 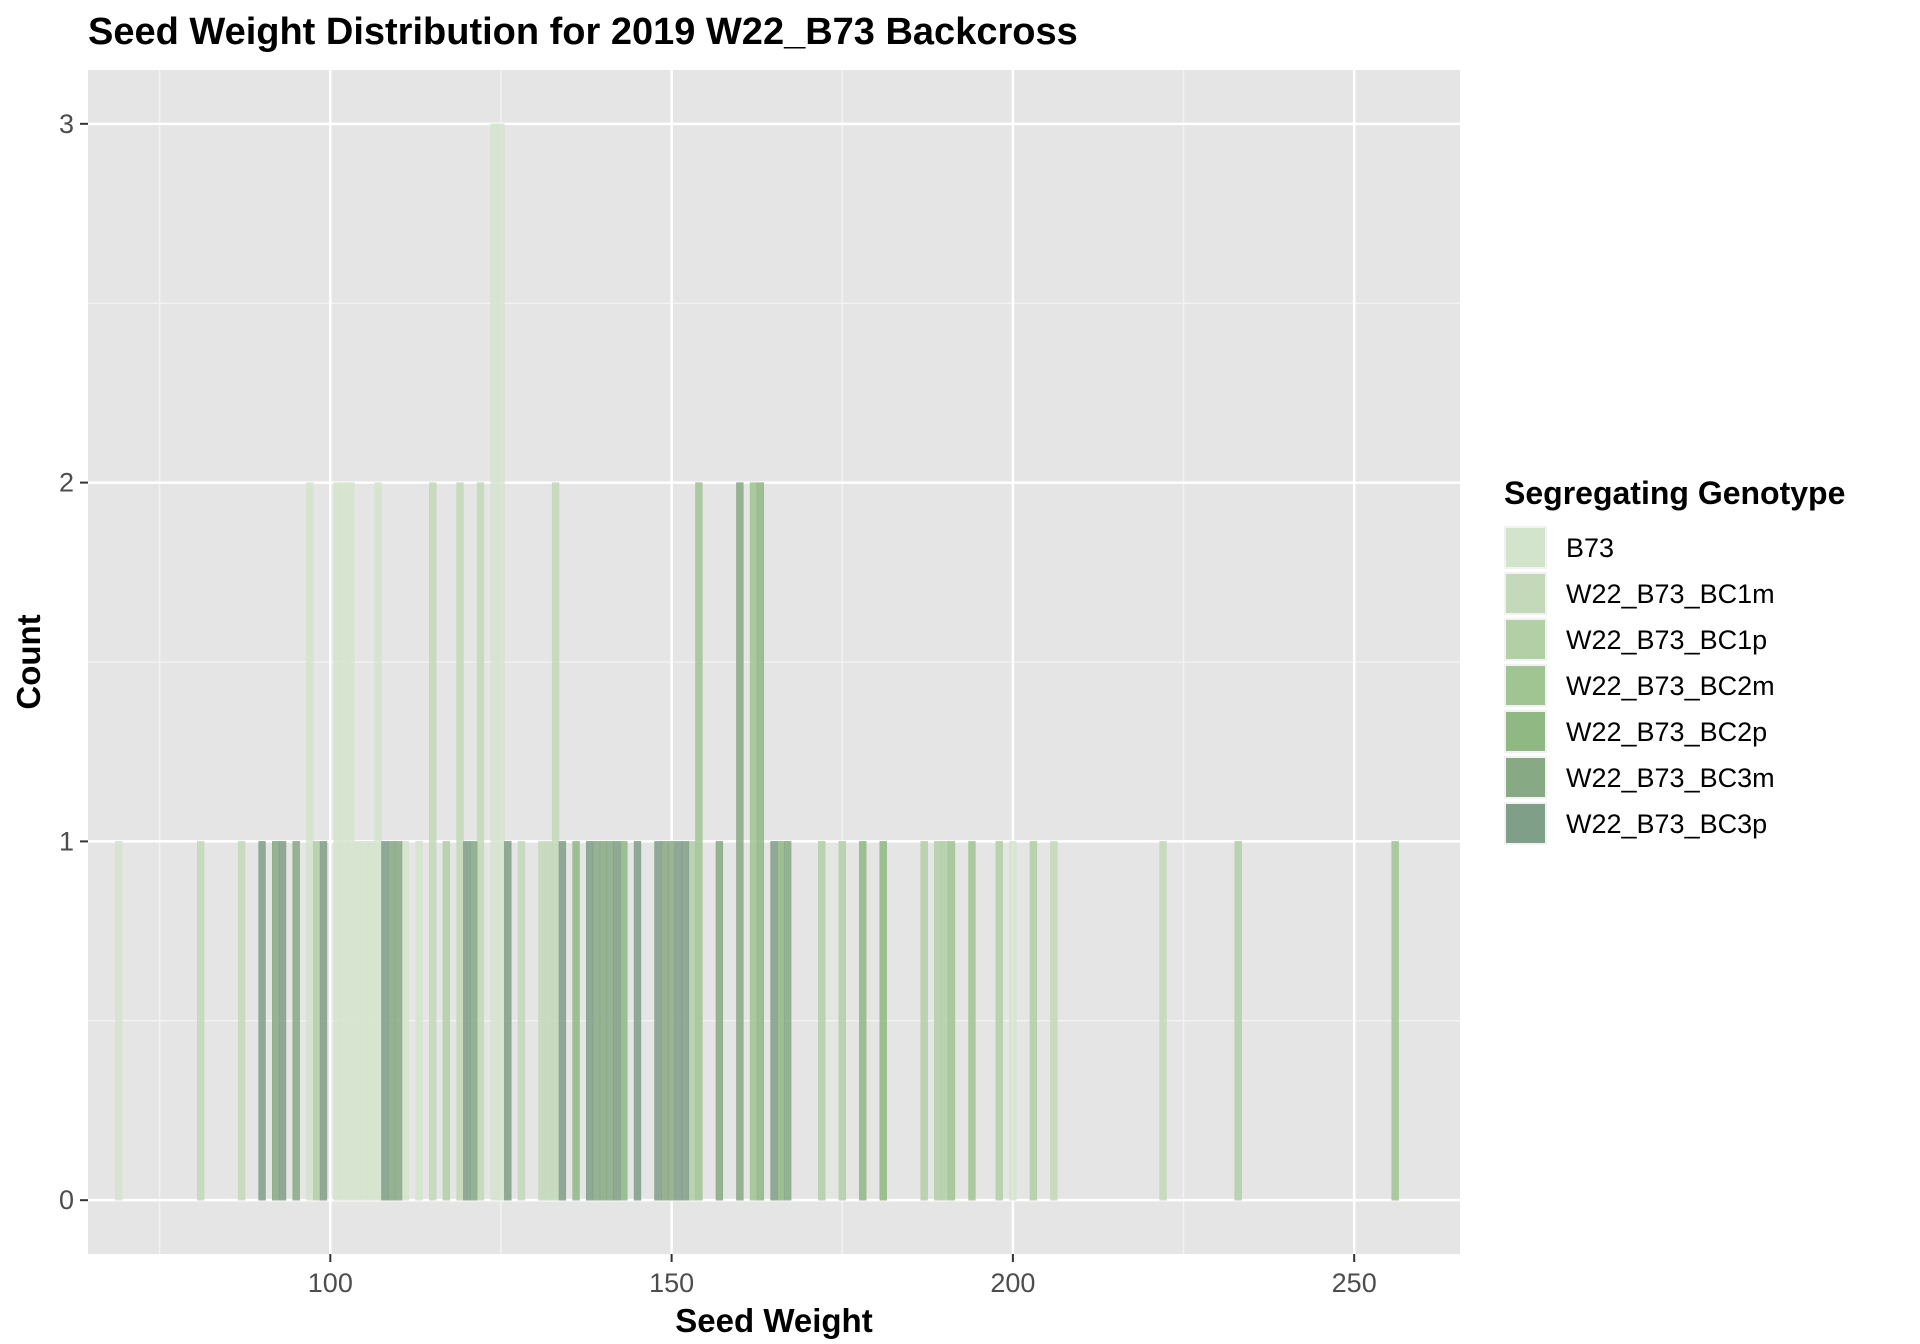 I want to click on legend-label: W22_B73_BC2p, so click(x=1666, y=732).